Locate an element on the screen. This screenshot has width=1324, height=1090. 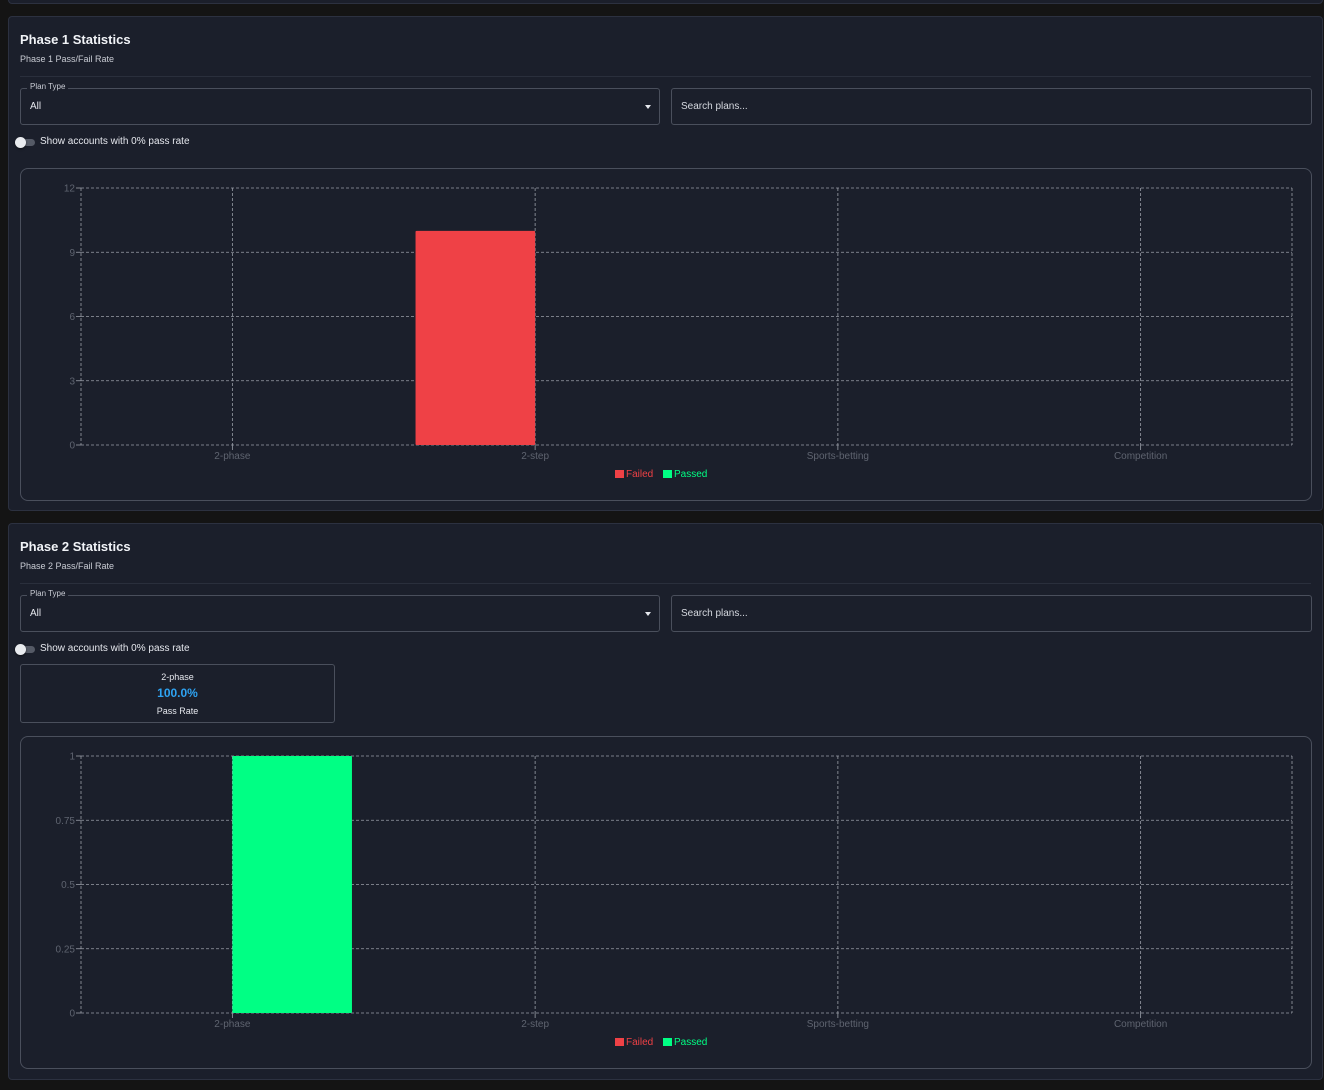
stat-card-pass-rate-label: Pass Rate is located at coordinates (177, 711).